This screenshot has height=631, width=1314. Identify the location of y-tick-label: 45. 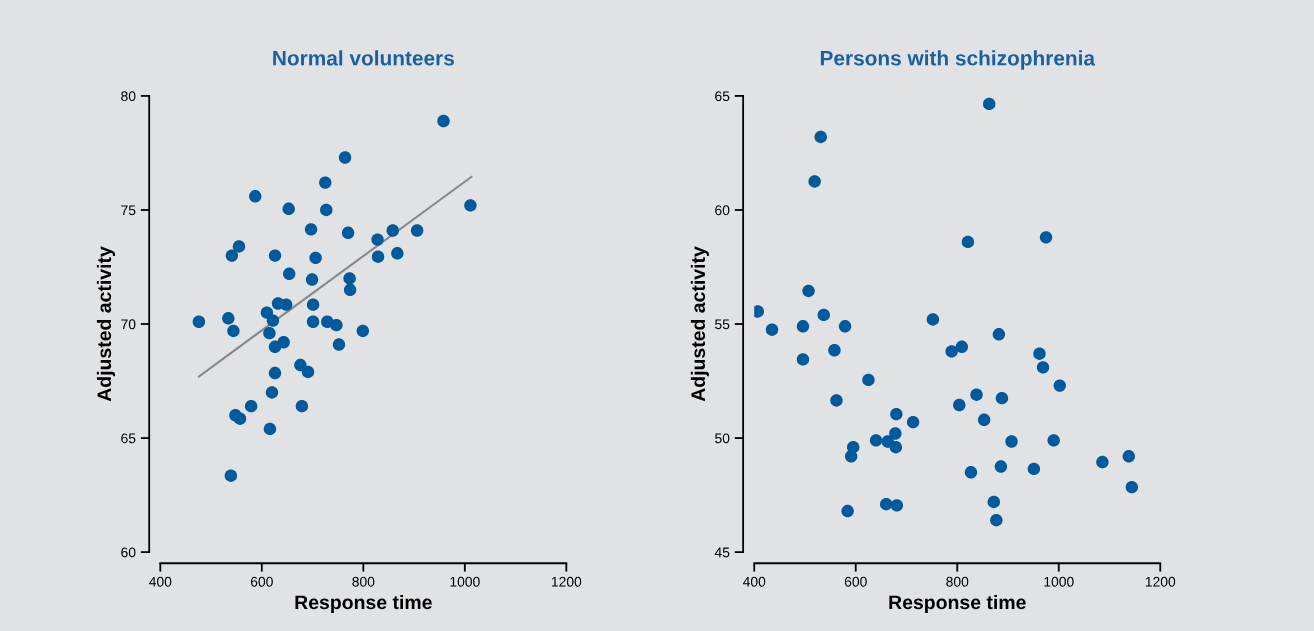
(722, 552).